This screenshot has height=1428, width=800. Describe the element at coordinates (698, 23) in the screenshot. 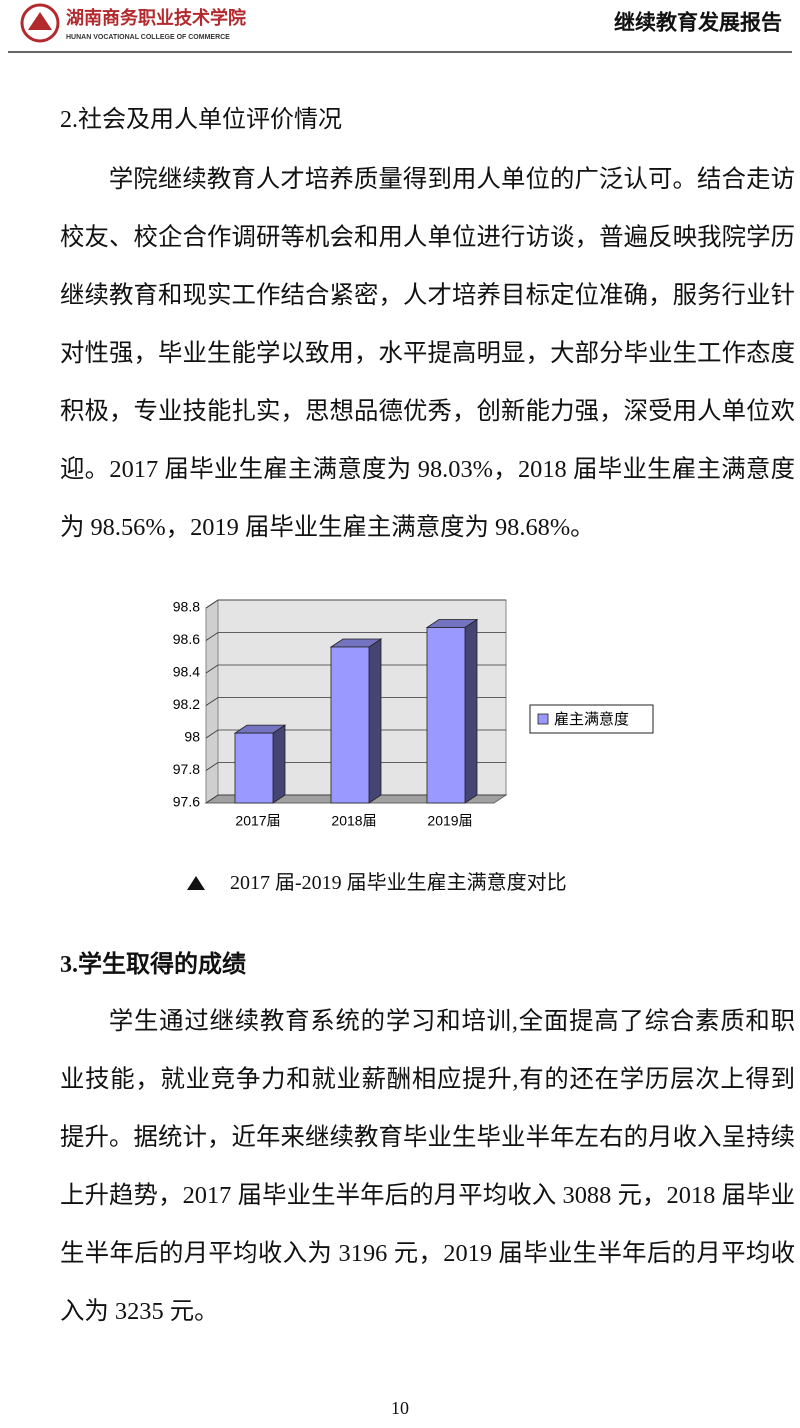

I see `report-title: 继续教育发展报告` at that location.